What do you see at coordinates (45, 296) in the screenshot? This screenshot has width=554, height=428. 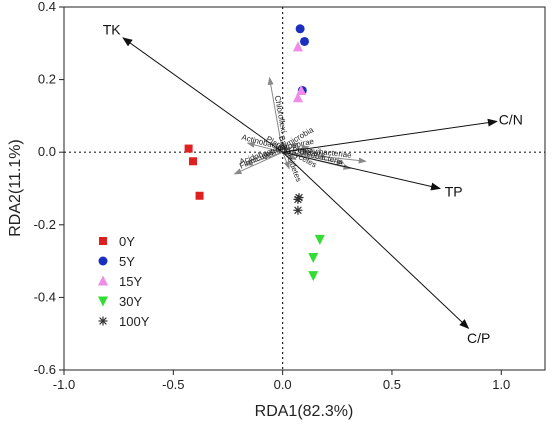 I see `y-tick-label: -0.4` at bounding box center [45, 296].